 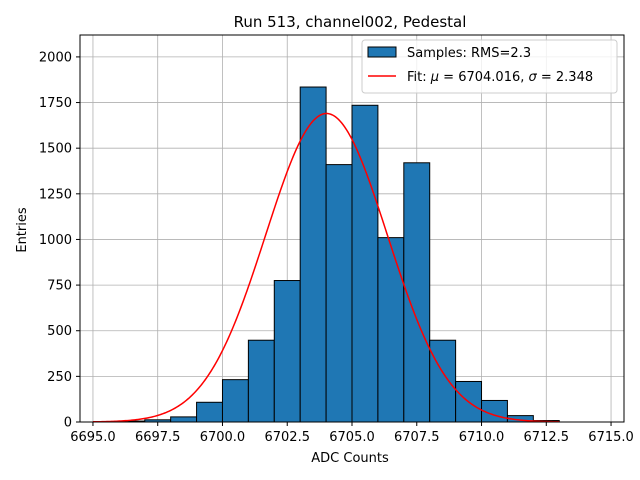 What do you see at coordinates (419, 77) in the screenshot?
I see `legend-fit-prefix: Fit:` at bounding box center [419, 77].